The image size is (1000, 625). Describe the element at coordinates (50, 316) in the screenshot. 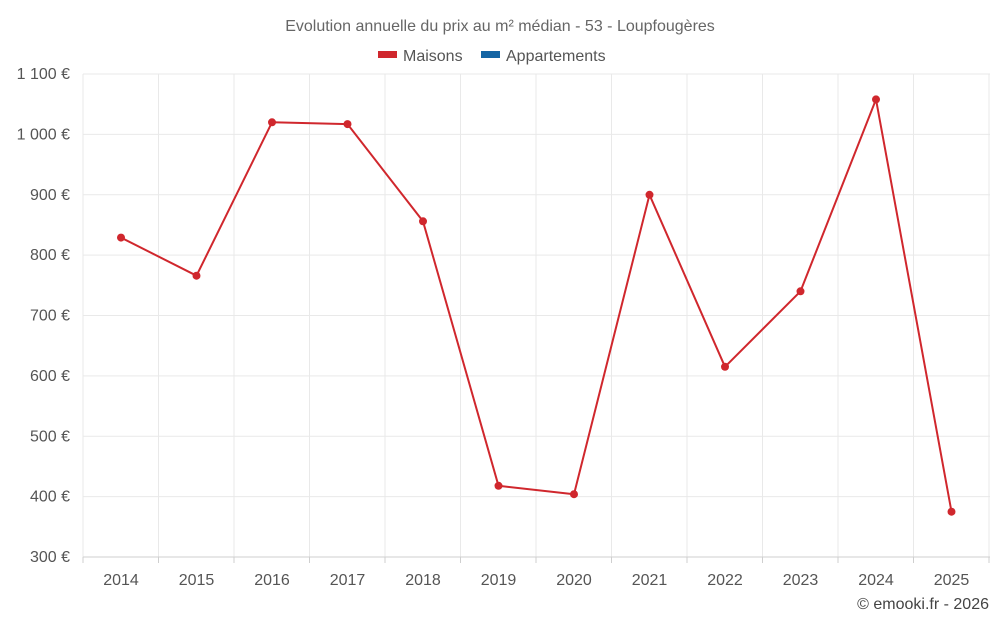

I see `y-tick-label: 700 €` at that location.